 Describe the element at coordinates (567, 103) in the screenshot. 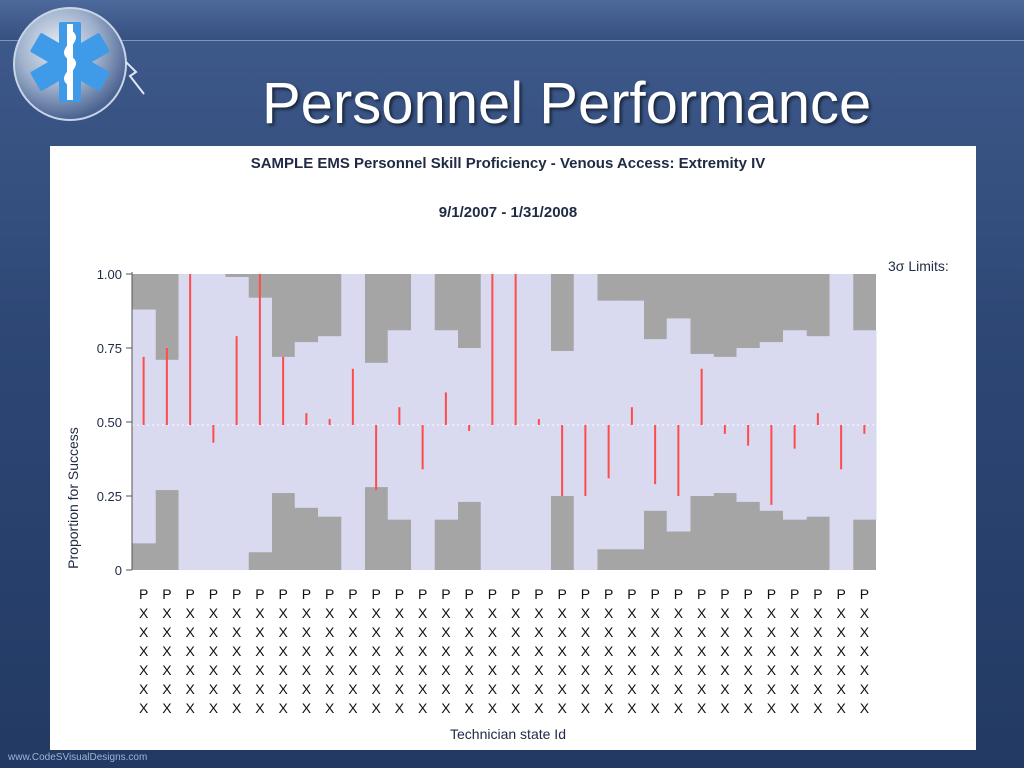

I see `slide-title: Personnel Performance` at that location.